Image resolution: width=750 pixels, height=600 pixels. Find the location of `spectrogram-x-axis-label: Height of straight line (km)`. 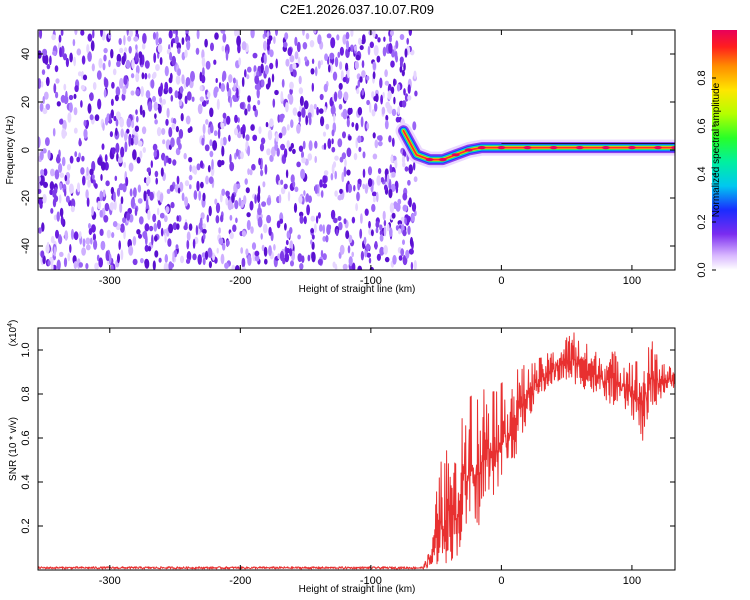

spectrogram-x-axis-label: Height of straight line (km) is located at coordinates (357, 289).